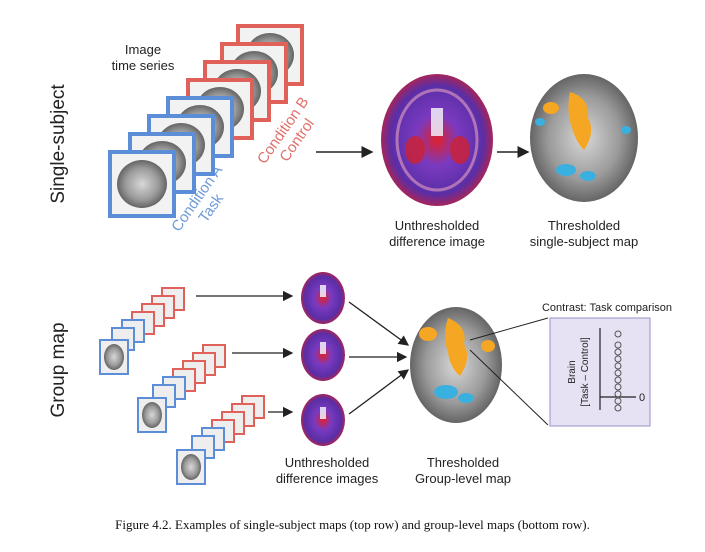  What do you see at coordinates (585, 372) in the screenshot?
I see `contrast-ylabel-line2: [Task – Control]` at bounding box center [585, 372].